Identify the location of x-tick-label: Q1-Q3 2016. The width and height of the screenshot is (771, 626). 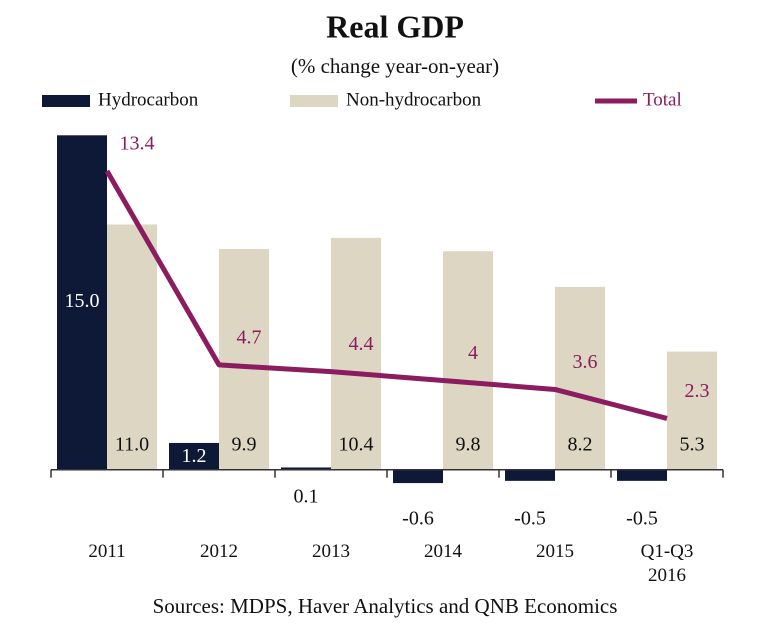
(667, 563).